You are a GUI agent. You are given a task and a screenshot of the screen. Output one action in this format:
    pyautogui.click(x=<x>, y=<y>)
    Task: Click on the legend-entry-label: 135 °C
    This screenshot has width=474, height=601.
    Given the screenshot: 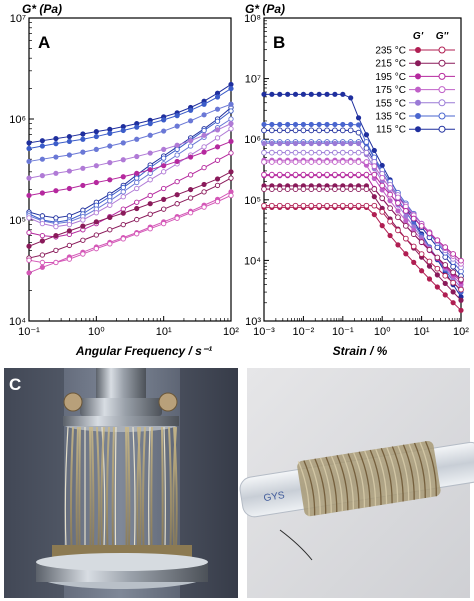 What is the action you would take?
    pyautogui.click(x=390, y=117)
    